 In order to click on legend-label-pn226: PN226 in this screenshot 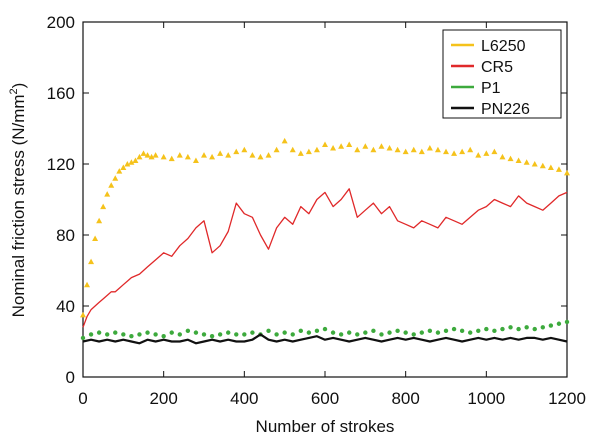, I will do `click(505, 109)`.